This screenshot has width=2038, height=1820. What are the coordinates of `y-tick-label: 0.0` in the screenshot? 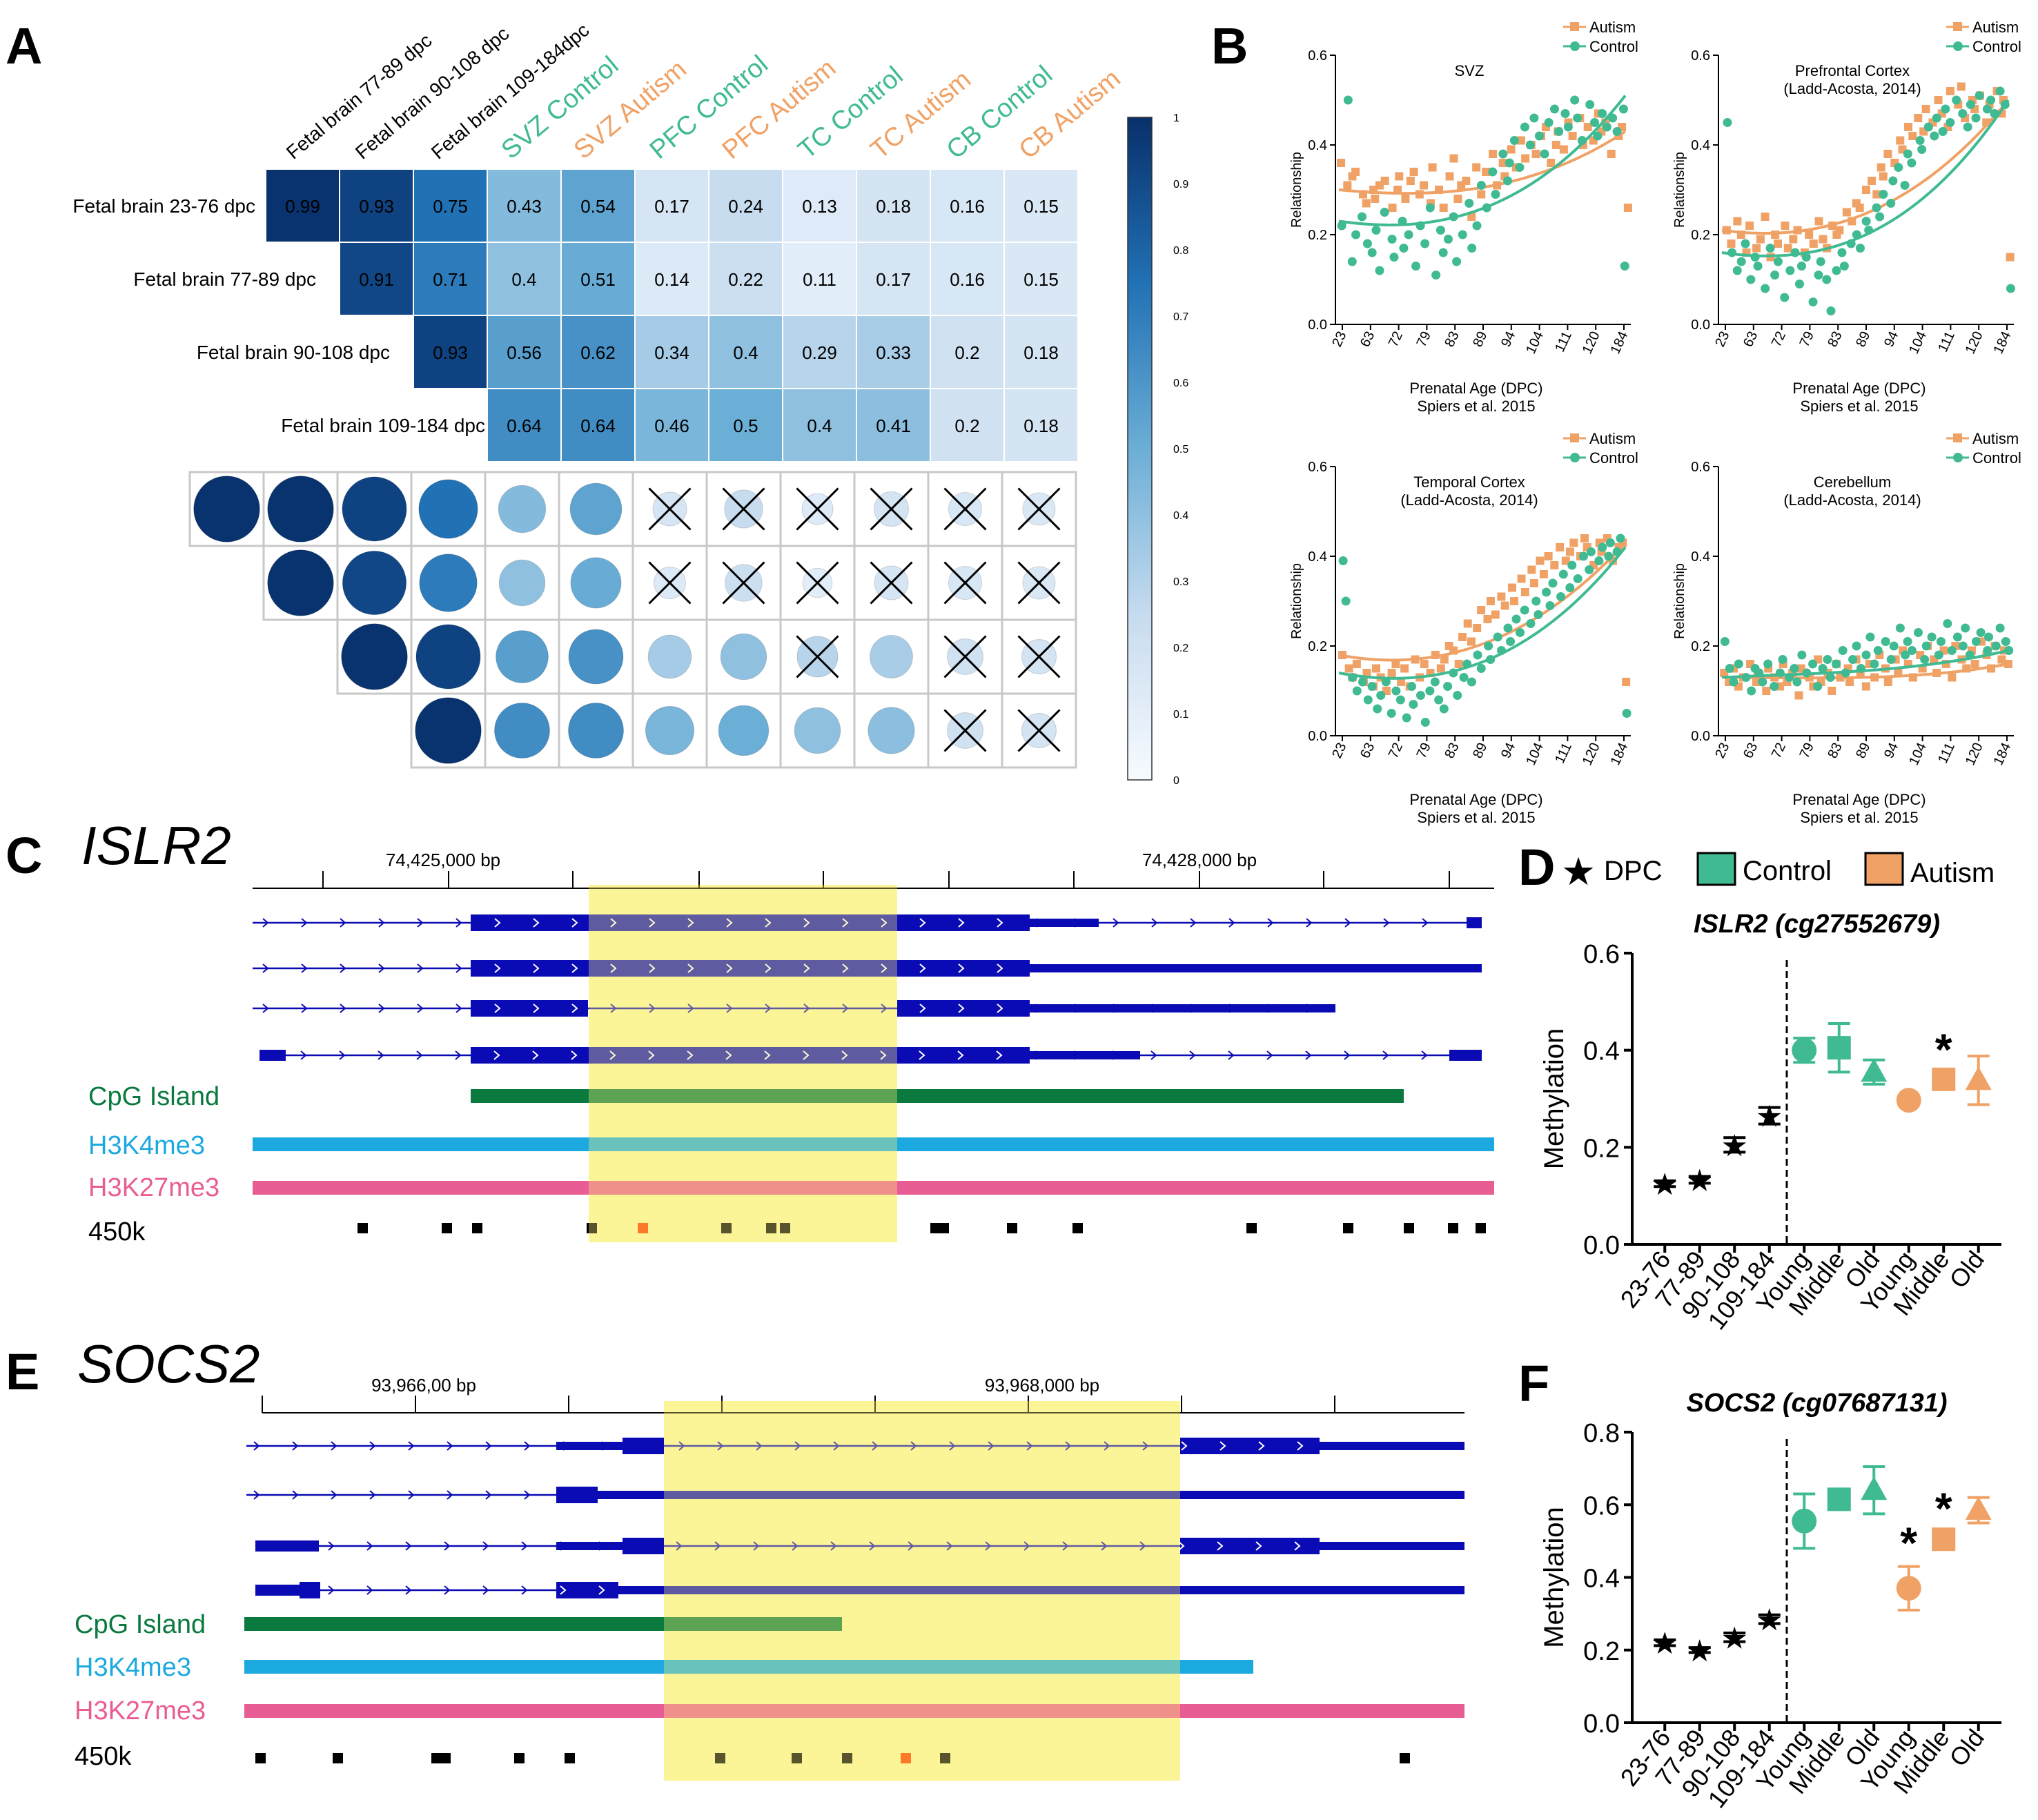 It's located at (1601, 1724).